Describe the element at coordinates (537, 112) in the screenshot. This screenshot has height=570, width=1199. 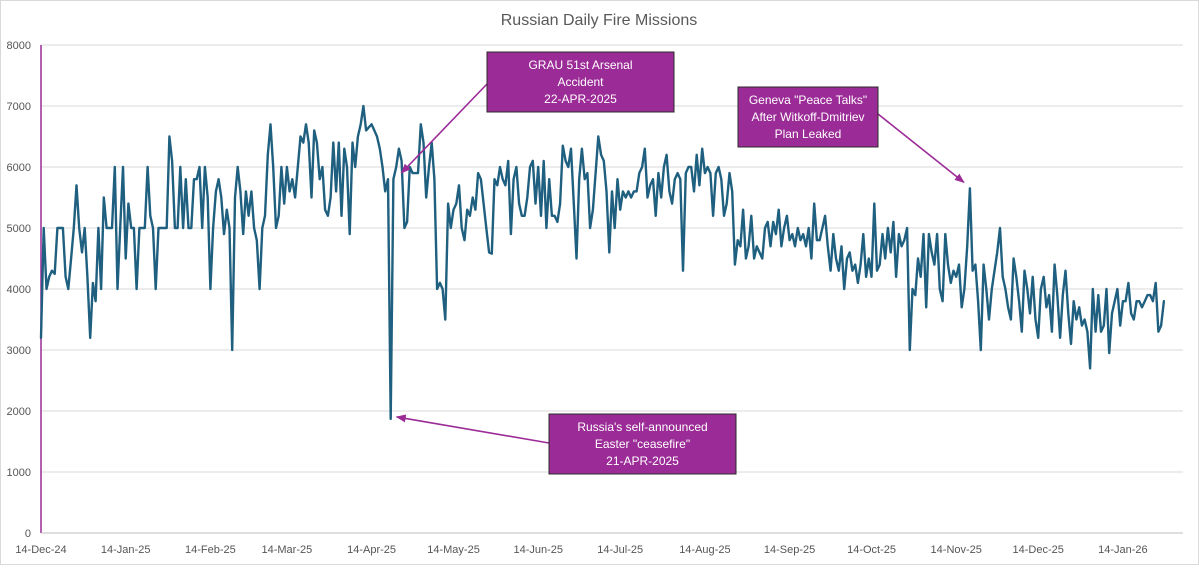
I see `annotation-grau-arsenal: GRAU 51st Arsenal Accident 22-APR-2025` at that location.